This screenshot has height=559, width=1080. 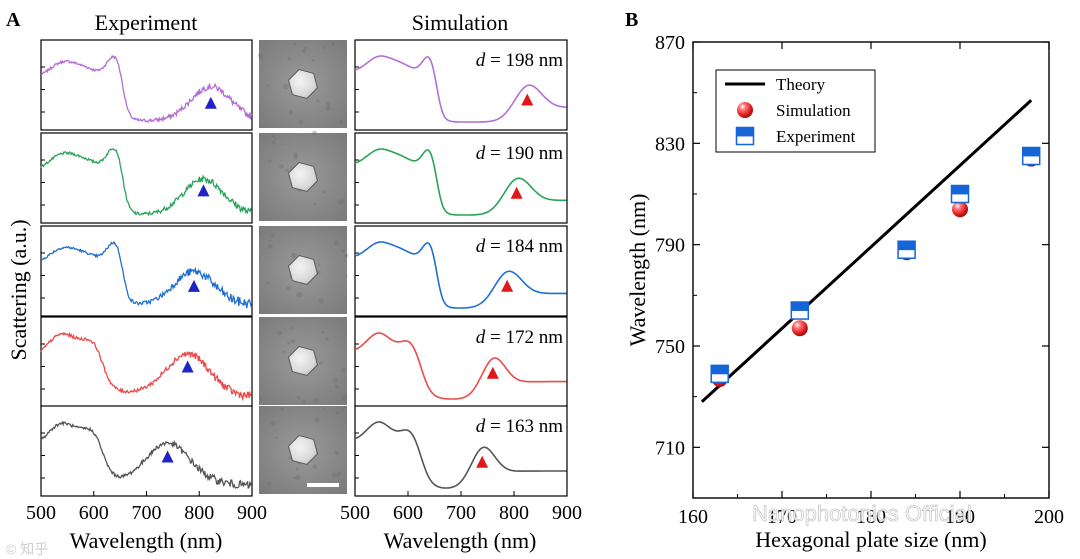 What do you see at coordinates (460, 22) in the screenshot?
I see `simulation-title: Simulation` at bounding box center [460, 22].